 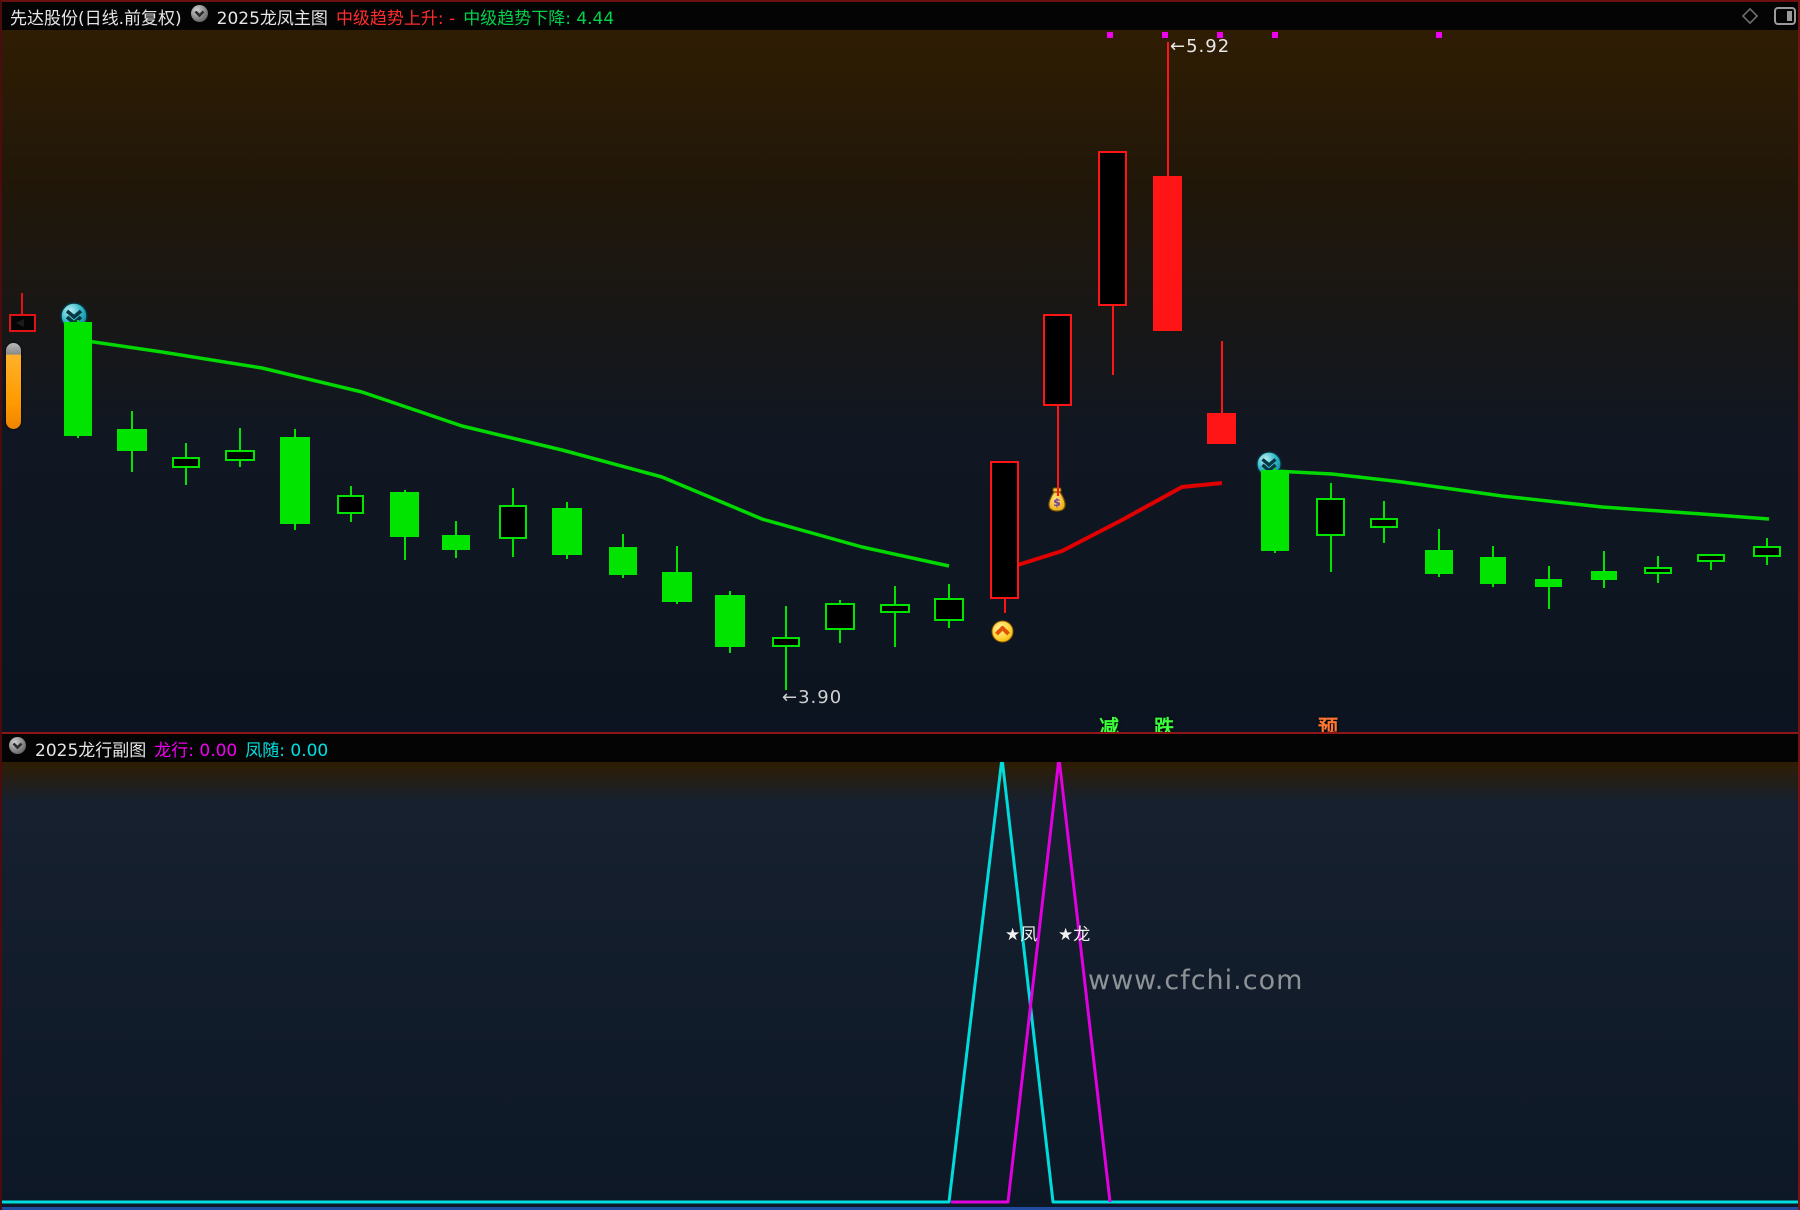 What do you see at coordinates (539, 18) in the screenshot?
I see `trend-down-value: 中级趋势下降: 4.44` at bounding box center [539, 18].